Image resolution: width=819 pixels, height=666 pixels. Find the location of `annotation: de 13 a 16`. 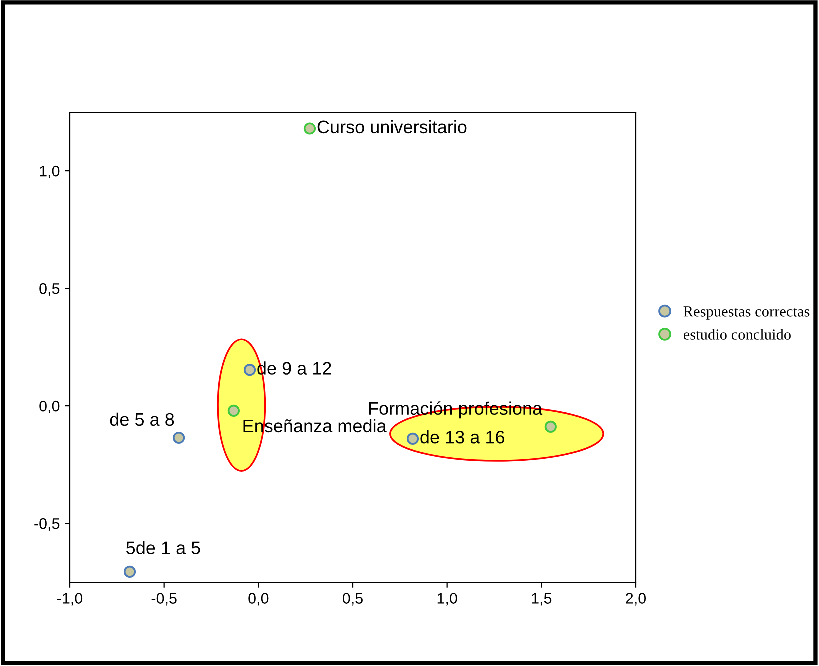

annotation: de 13 a 16 is located at coordinates (462, 437).